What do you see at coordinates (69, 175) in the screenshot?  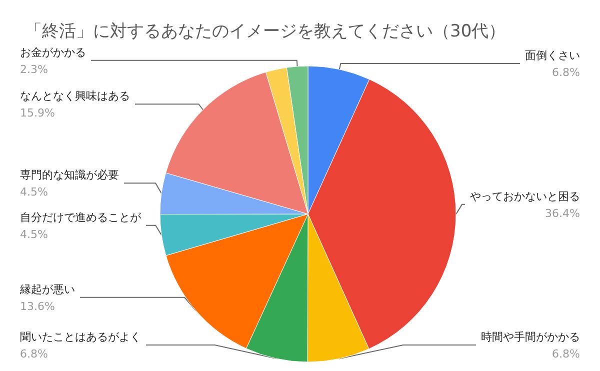 I see `slice-label: 専門的な知識が必要` at bounding box center [69, 175].